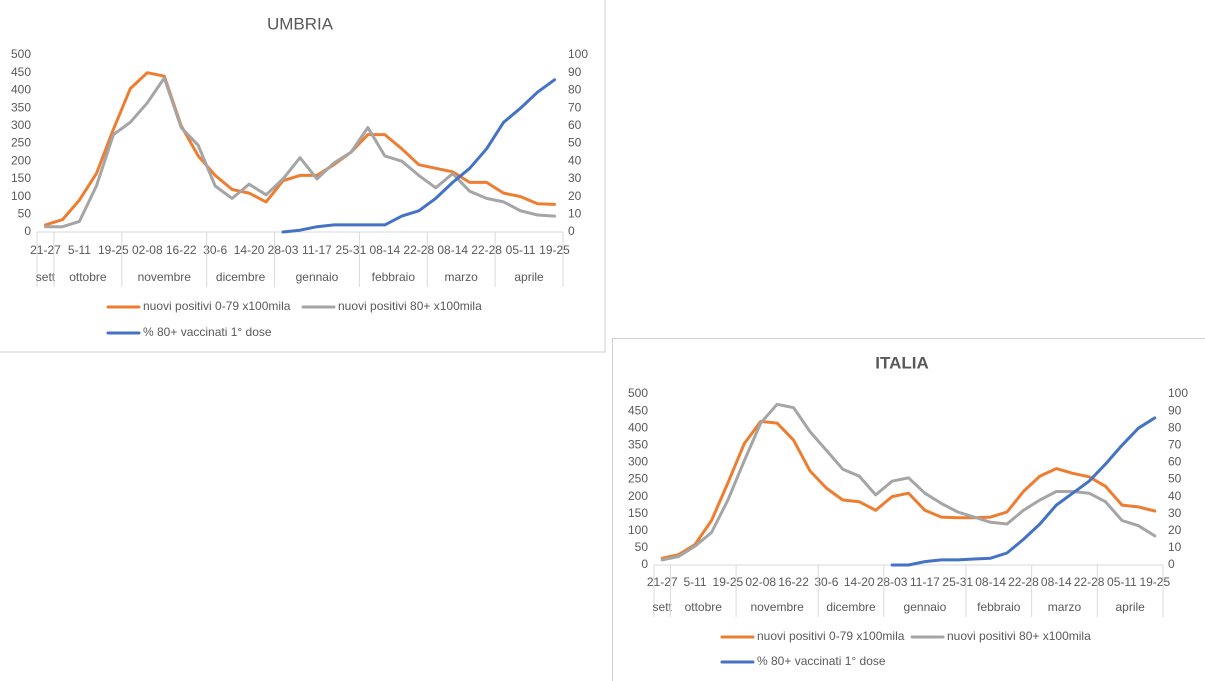 This screenshot has width=1205, height=681. Describe the element at coordinates (575, 143) in the screenshot. I see `y2-tick-label: 50` at that location.